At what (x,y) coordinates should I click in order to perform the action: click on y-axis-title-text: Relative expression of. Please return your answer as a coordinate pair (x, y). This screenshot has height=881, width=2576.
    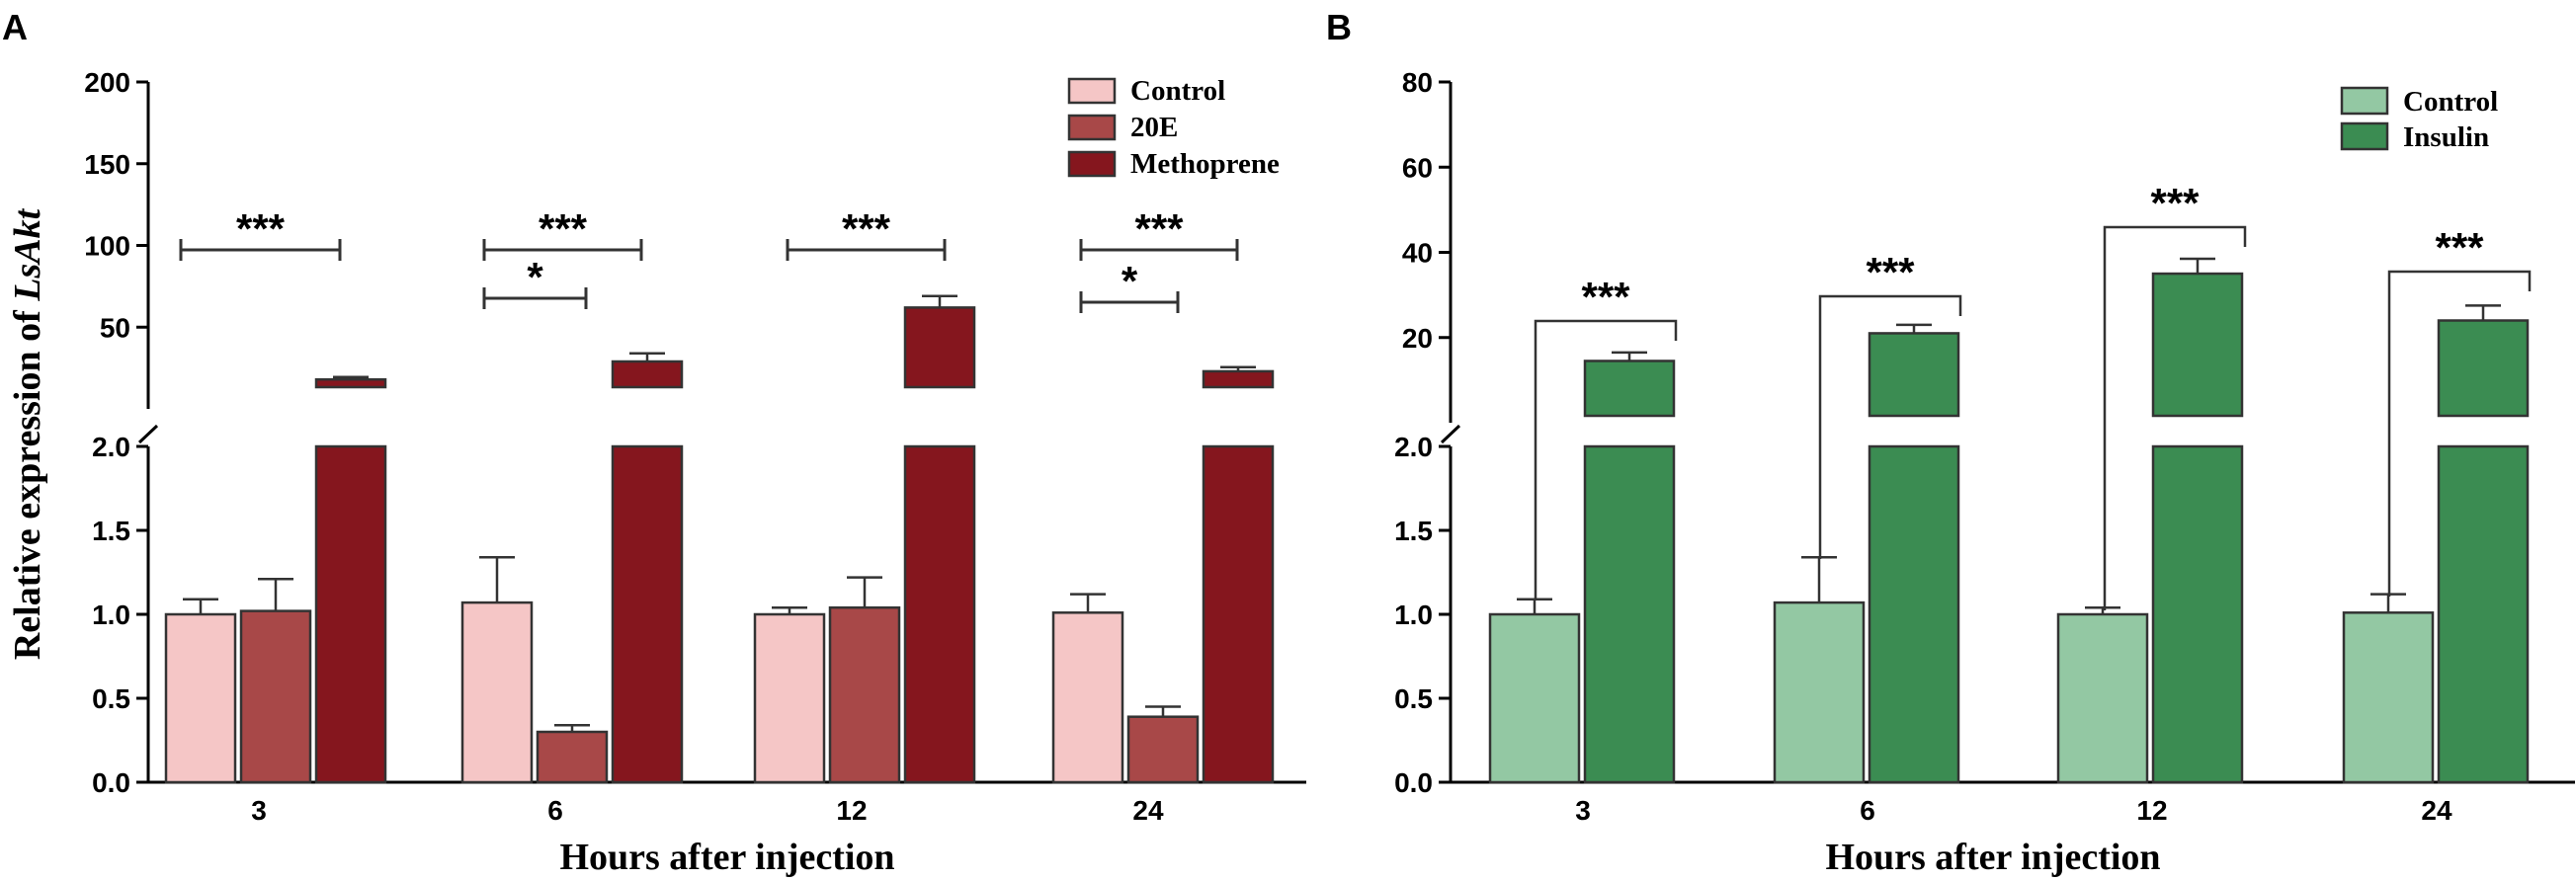
    Looking at the image, I should click on (27, 481).